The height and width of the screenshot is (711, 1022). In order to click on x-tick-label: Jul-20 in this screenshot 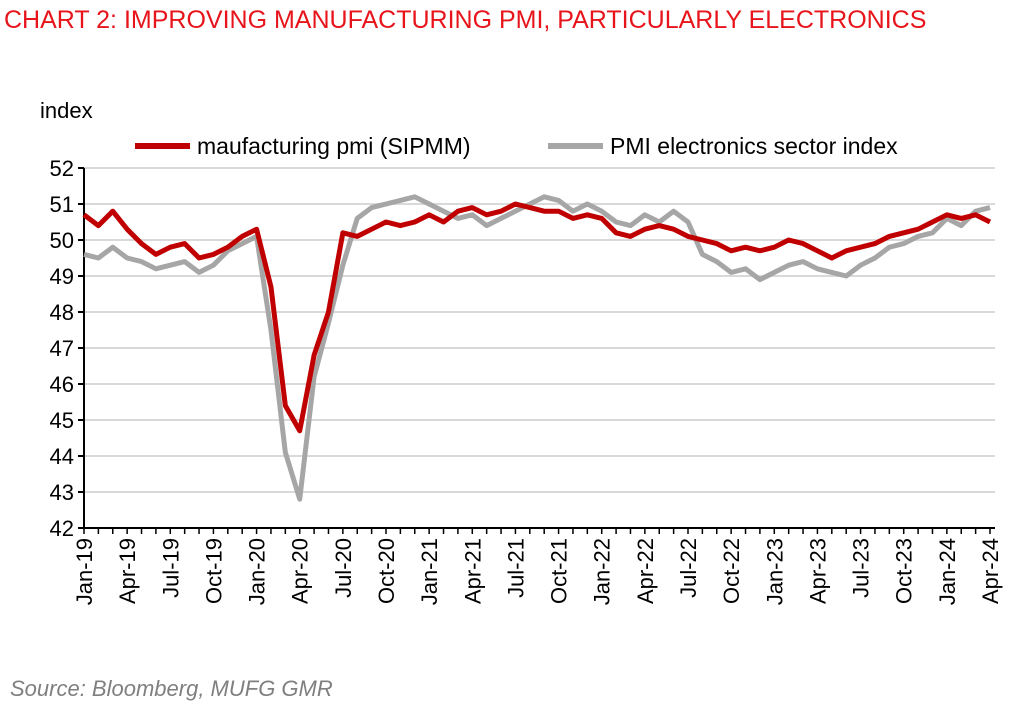, I will do `click(343, 568)`.